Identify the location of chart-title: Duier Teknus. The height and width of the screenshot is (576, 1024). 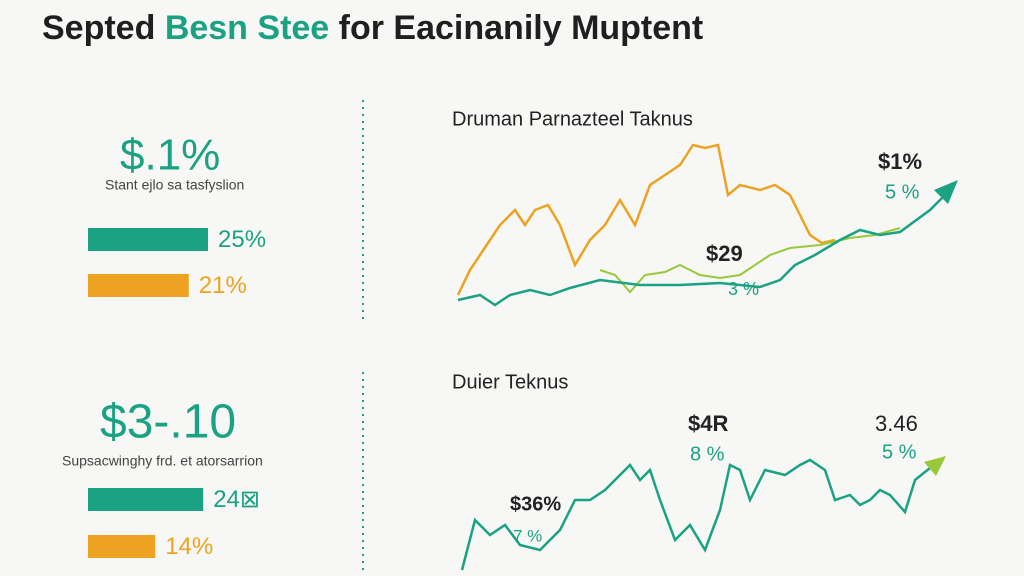
(510, 382).